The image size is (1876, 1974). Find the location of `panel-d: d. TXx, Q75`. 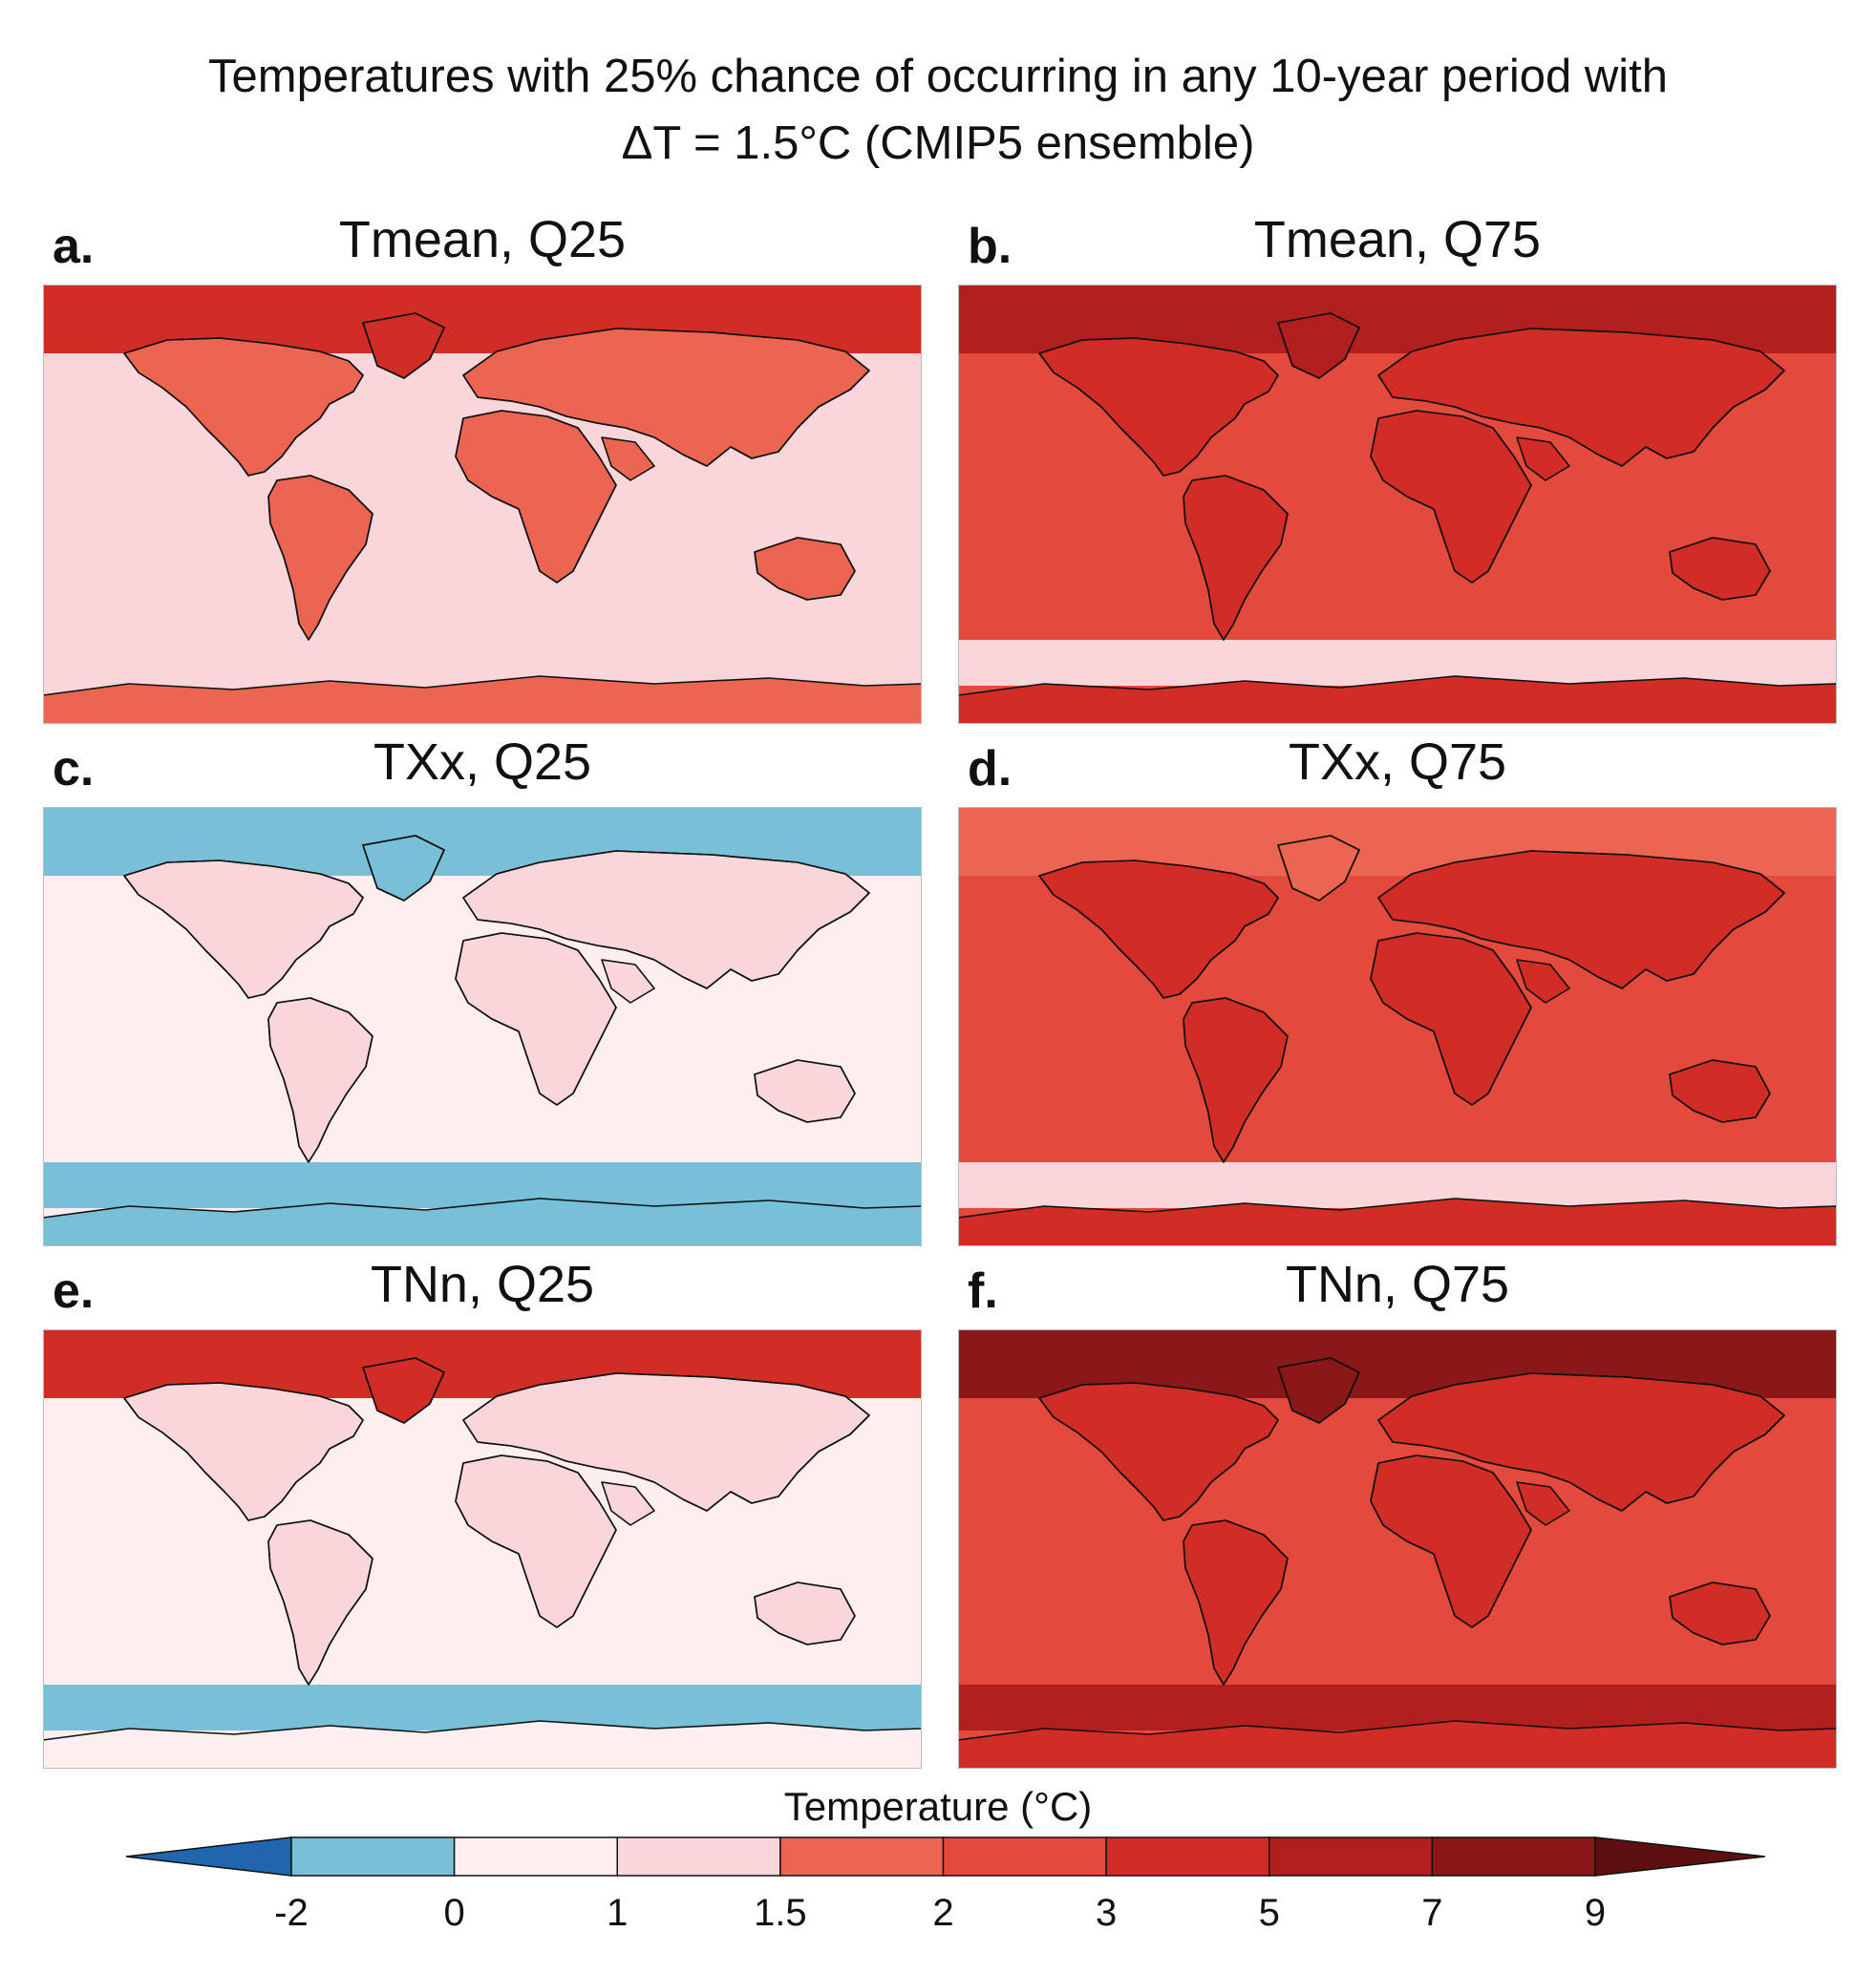

panel-d: d. TXx, Q75 is located at coordinates (1397, 989).